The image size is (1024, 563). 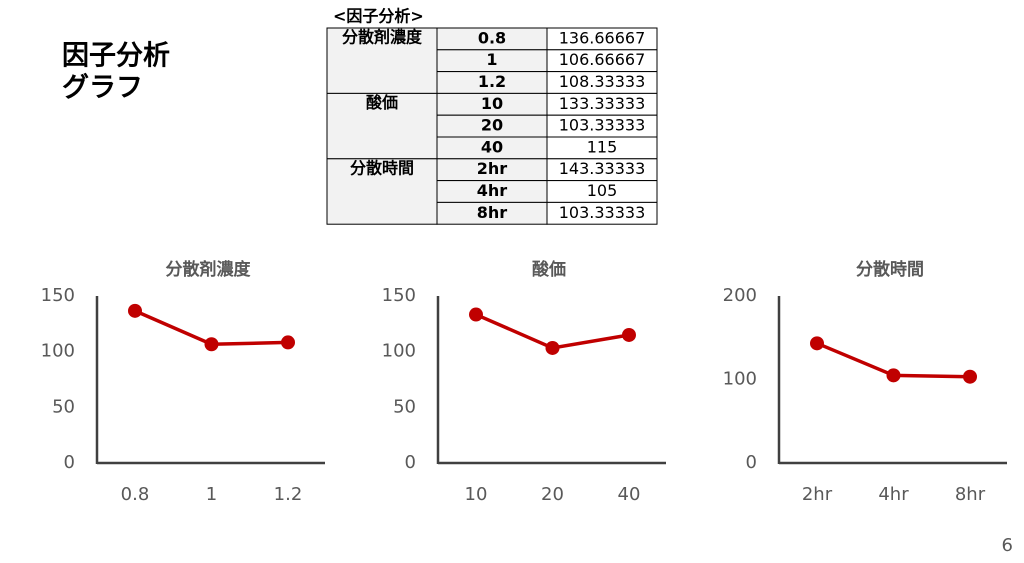 I want to click on slide-title: 因子分析, so click(x=116, y=56).